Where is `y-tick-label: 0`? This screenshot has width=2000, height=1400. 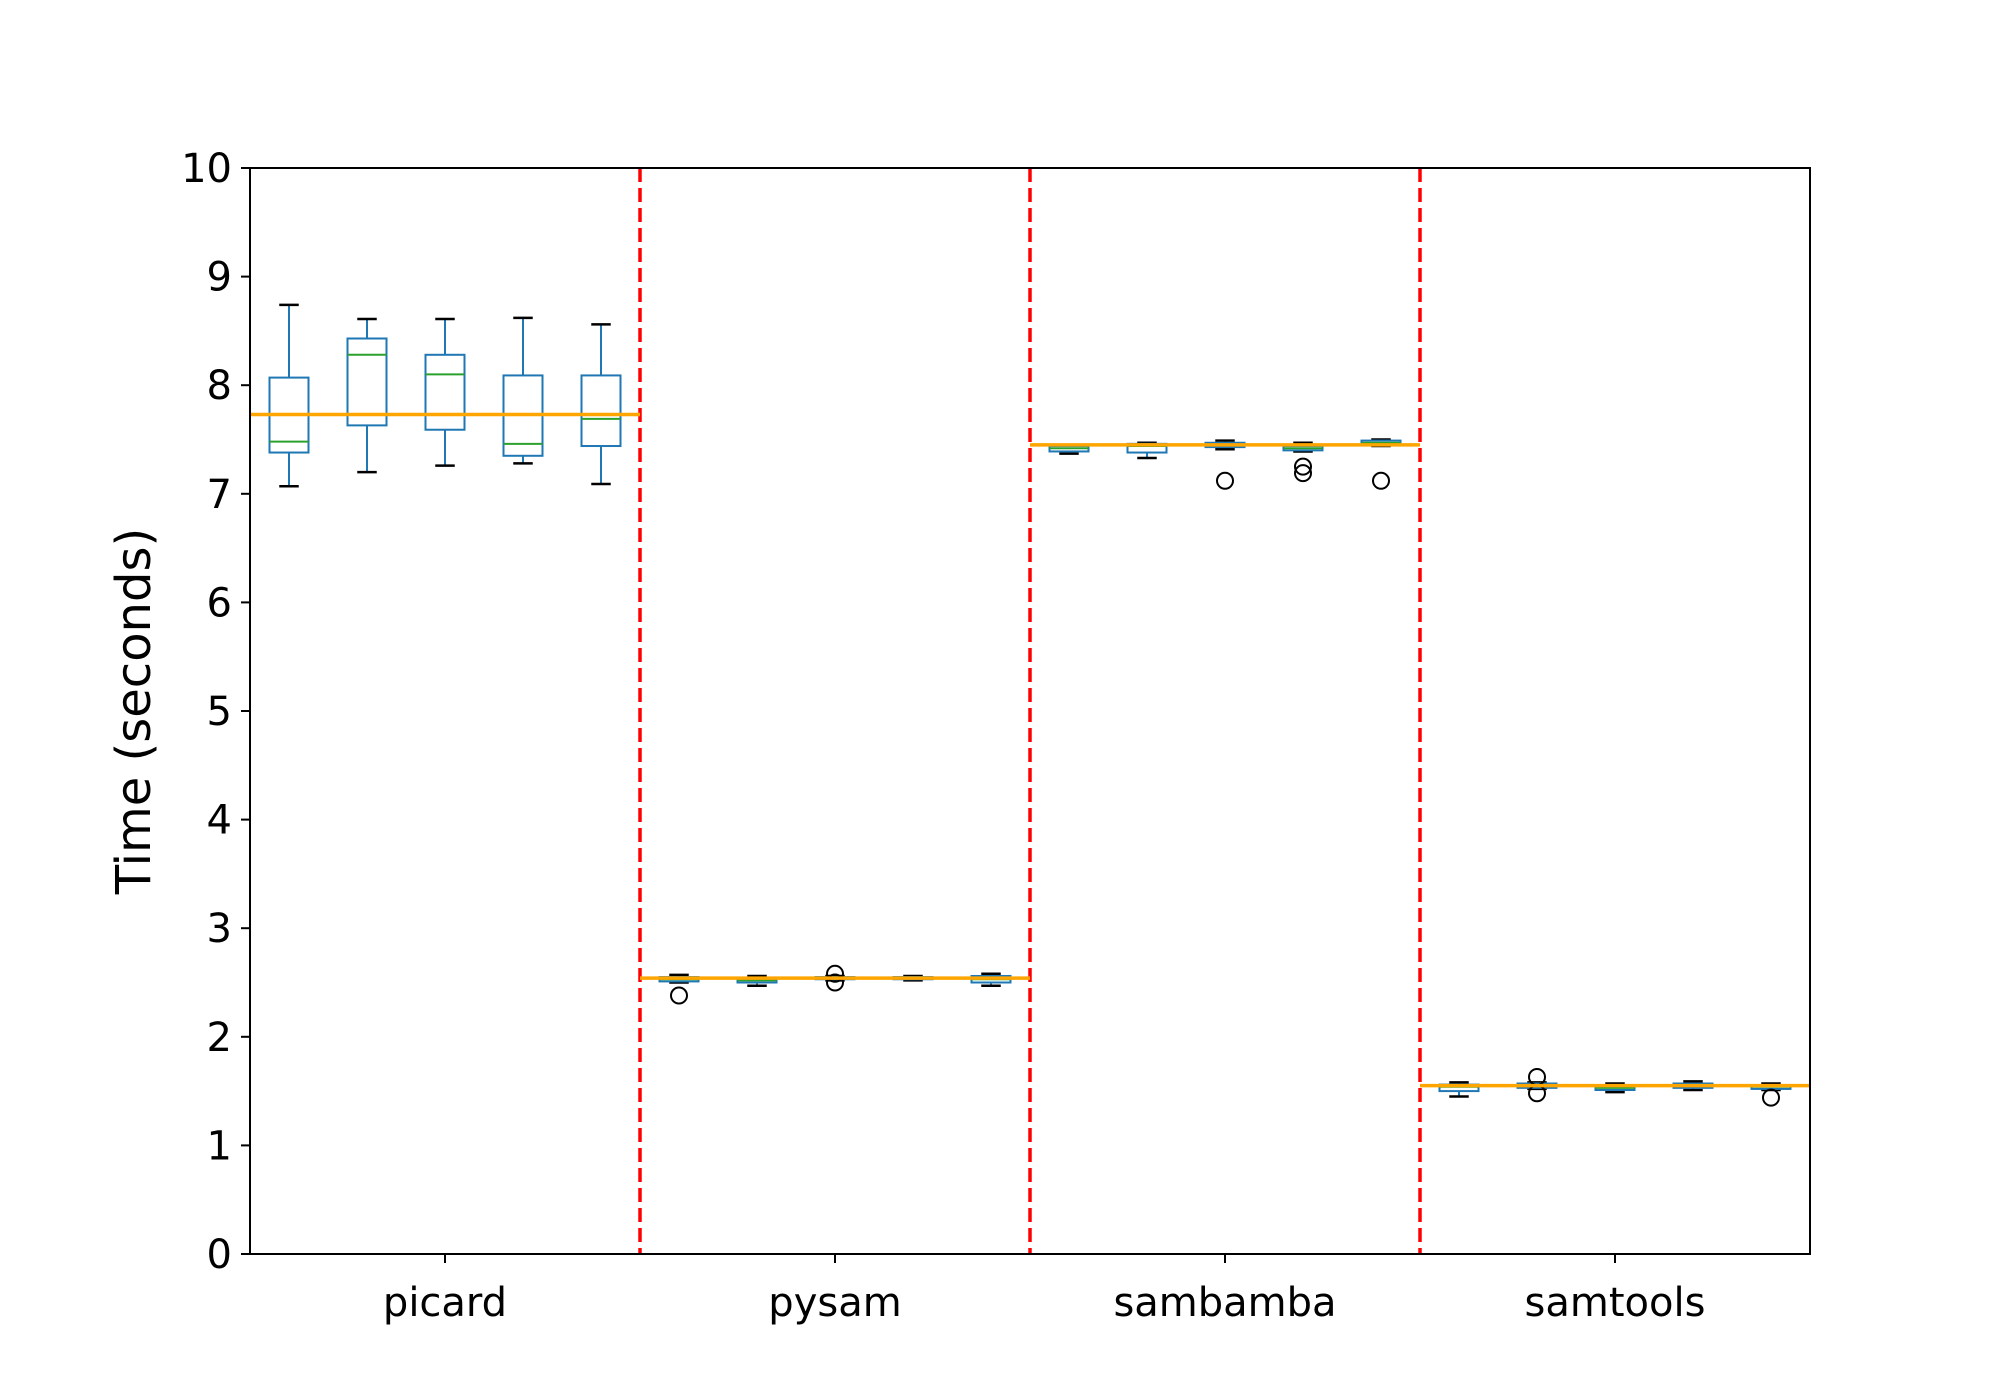 y-tick-label: 0 is located at coordinates (219, 1255).